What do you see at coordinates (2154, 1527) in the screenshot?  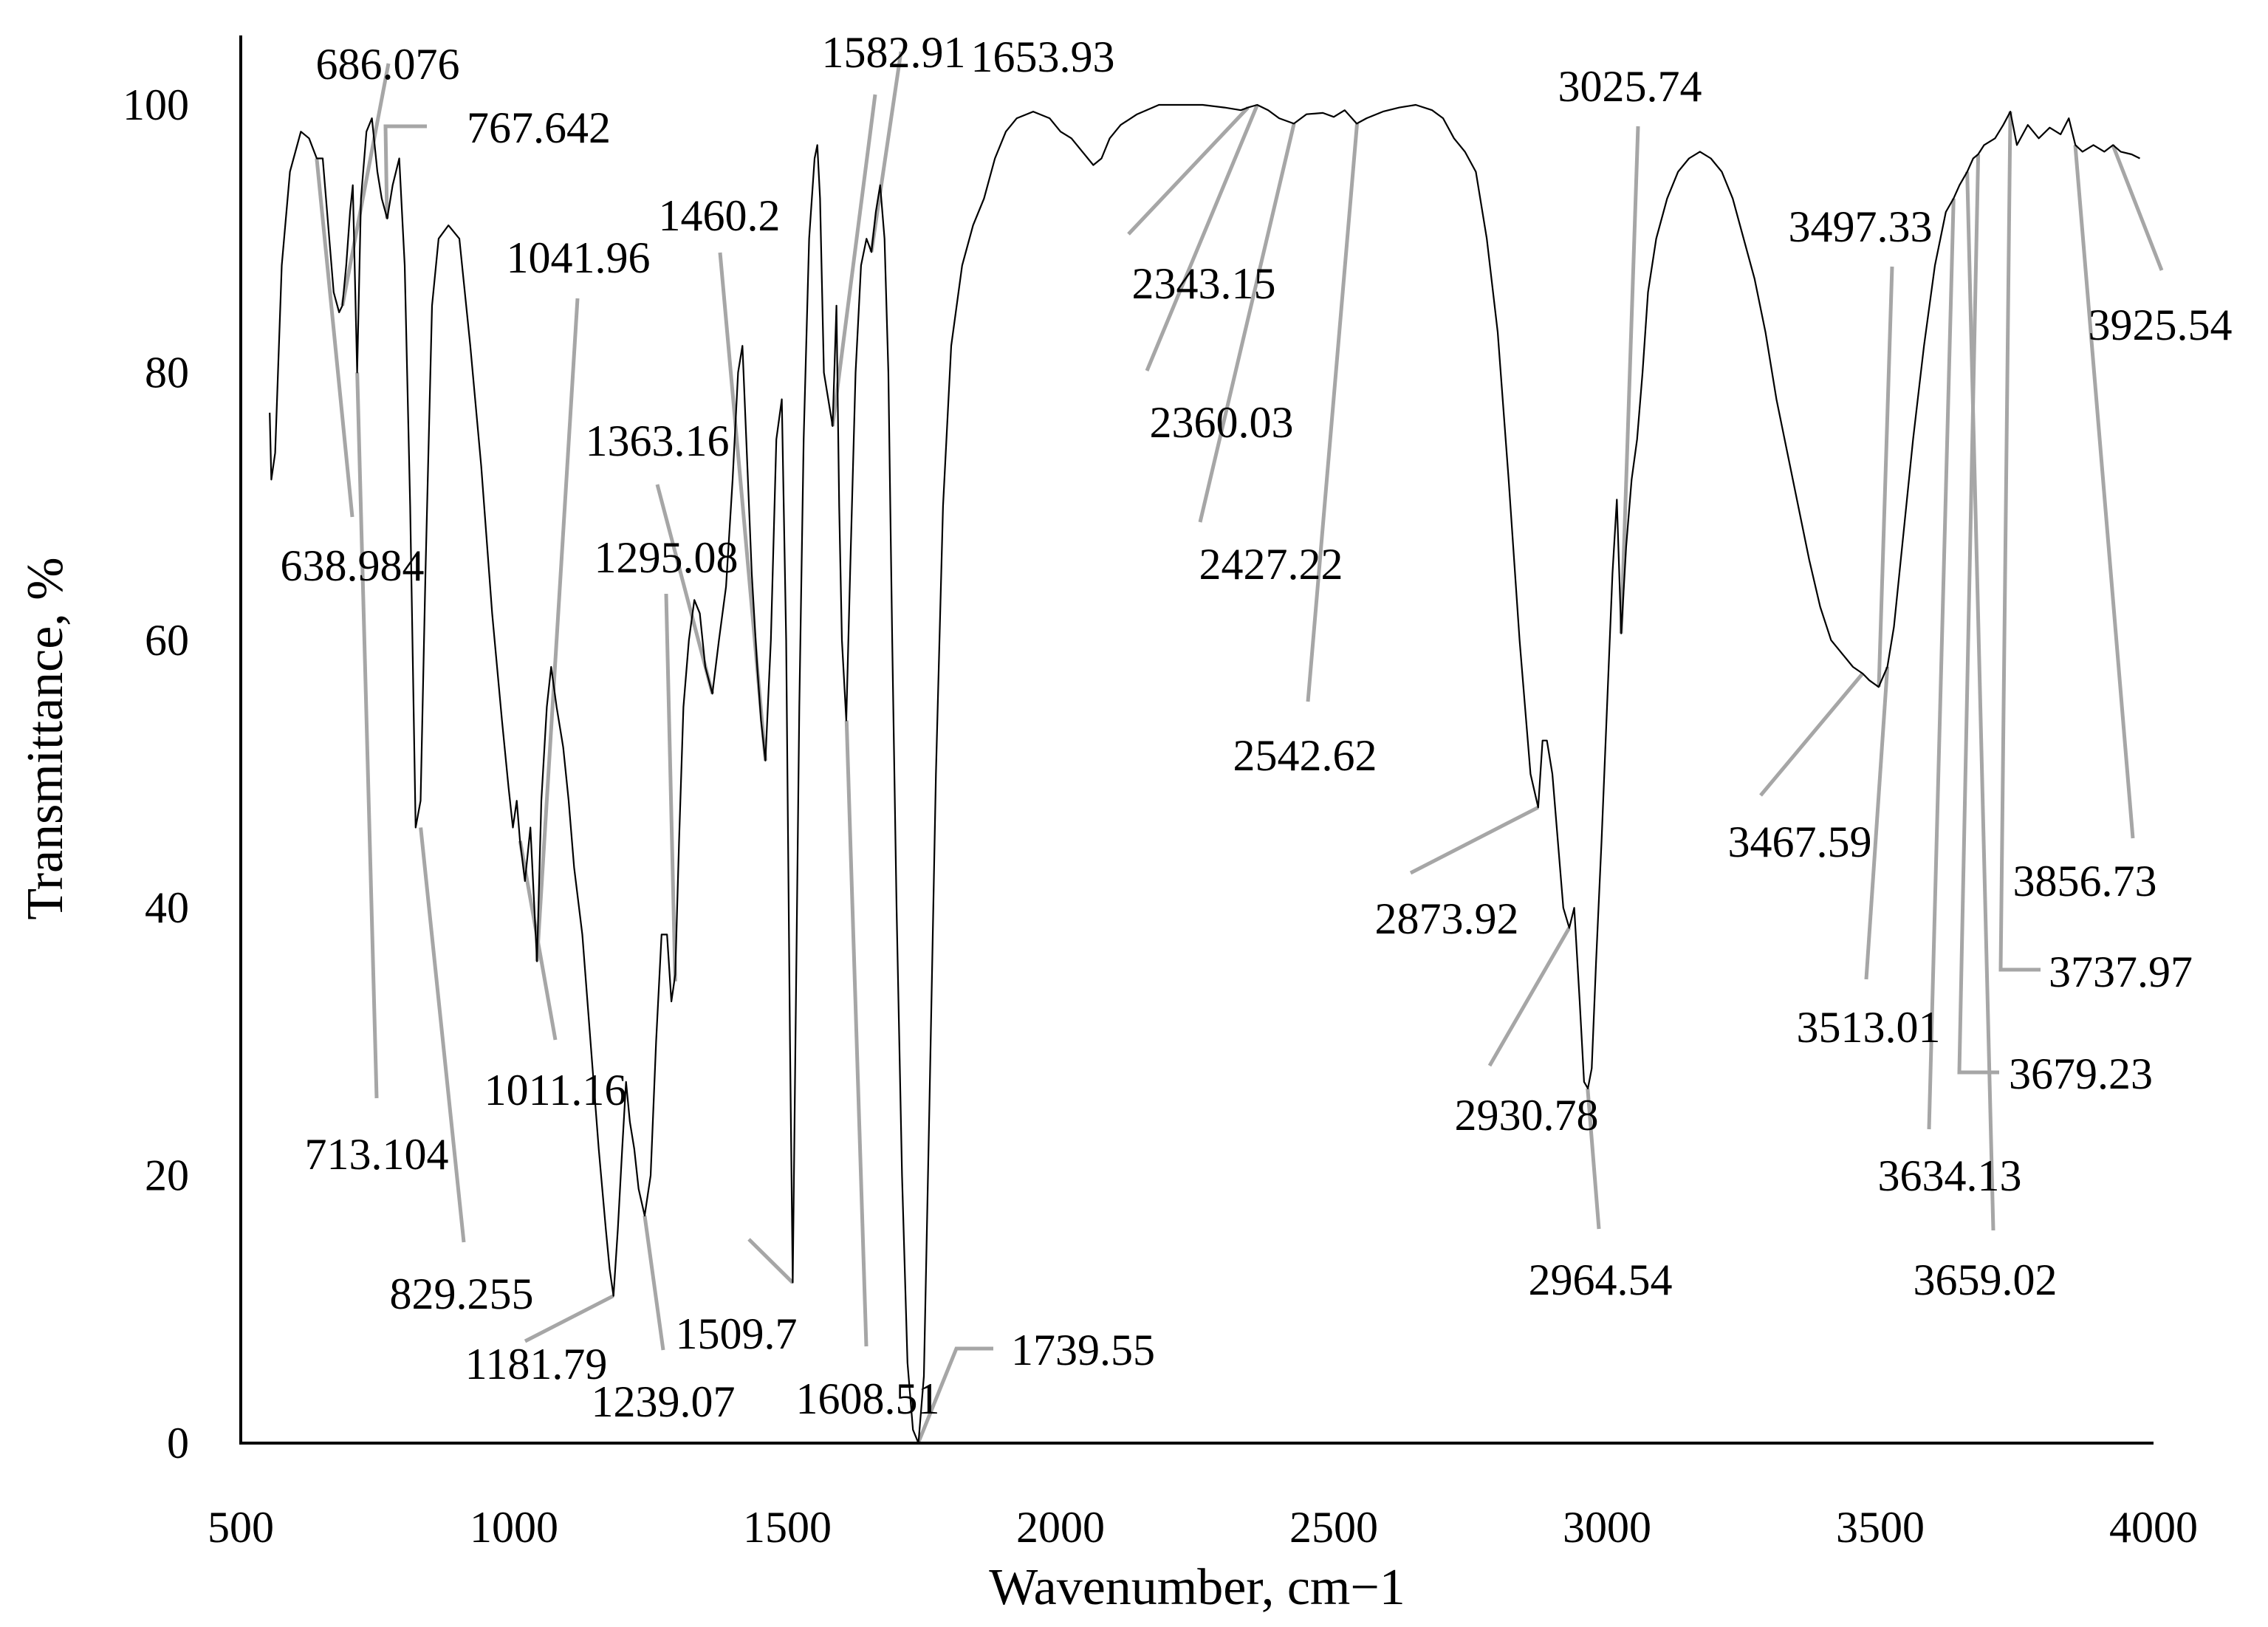 I see `x-tick-label: 4000` at bounding box center [2154, 1527].